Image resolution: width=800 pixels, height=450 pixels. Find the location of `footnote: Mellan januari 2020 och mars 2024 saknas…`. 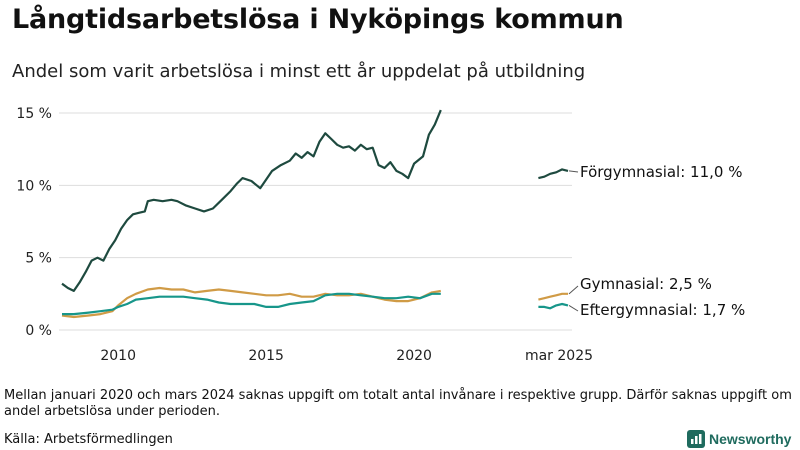

footnote: Mellan januari 2020 och mars 2024 saknas… is located at coordinates (398, 403).